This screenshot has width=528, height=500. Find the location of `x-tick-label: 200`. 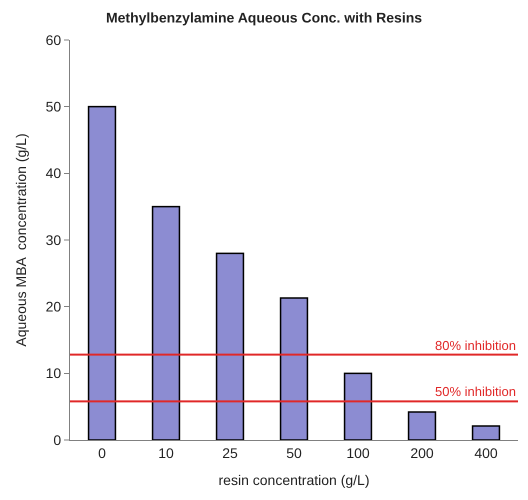

x-tick-label: 200 is located at coordinates (422, 452).